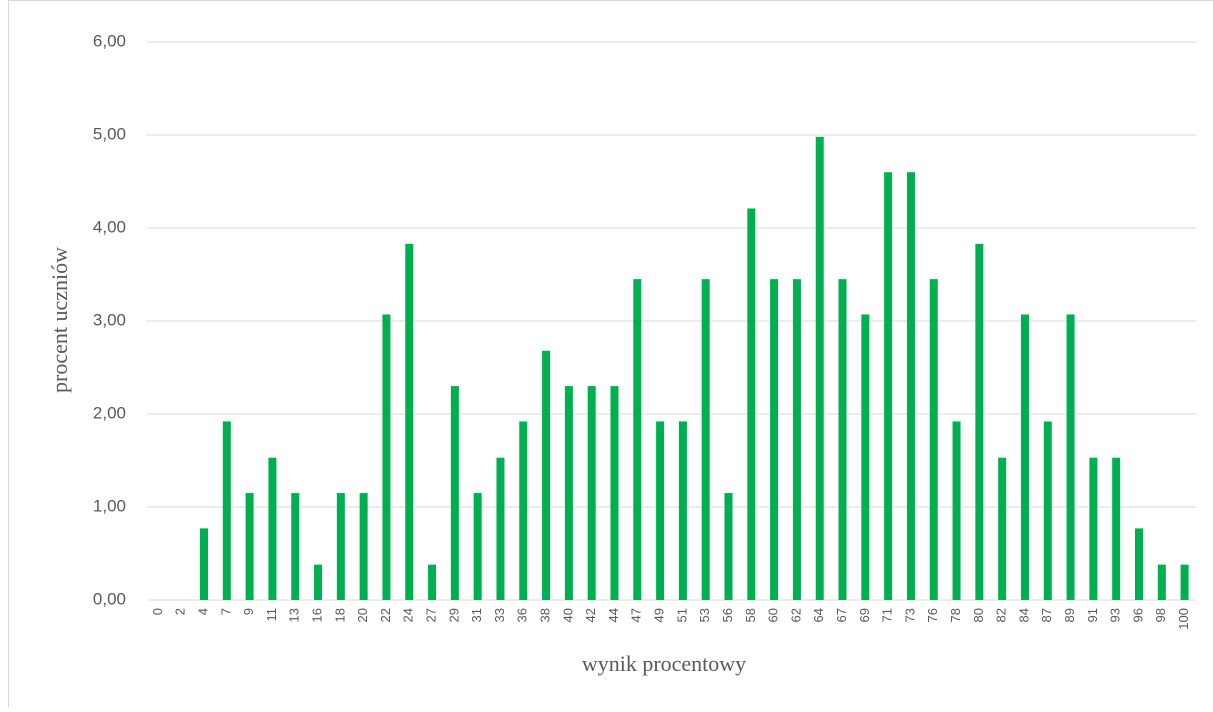 This screenshot has width=1213, height=712. Describe the element at coordinates (1069, 615) in the screenshot. I see `x-tick-label: 89` at that location.